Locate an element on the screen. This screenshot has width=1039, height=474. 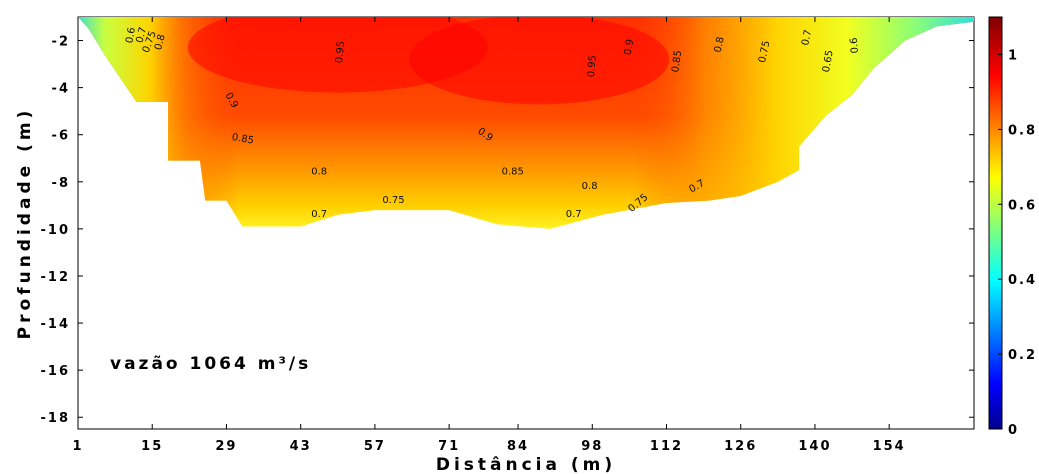
x-tick-label: 29 is located at coordinates (226, 446).